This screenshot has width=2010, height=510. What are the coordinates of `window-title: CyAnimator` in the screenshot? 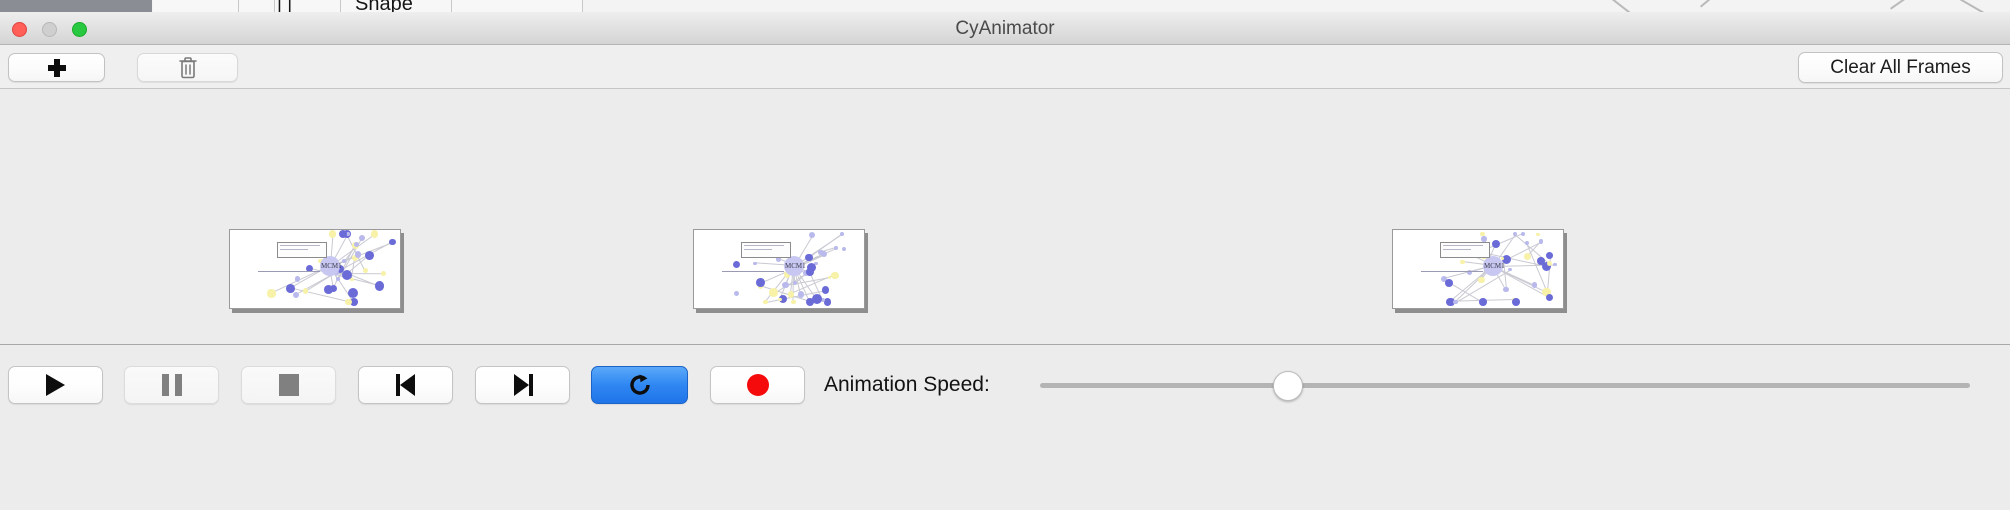 It's located at (1005, 28).